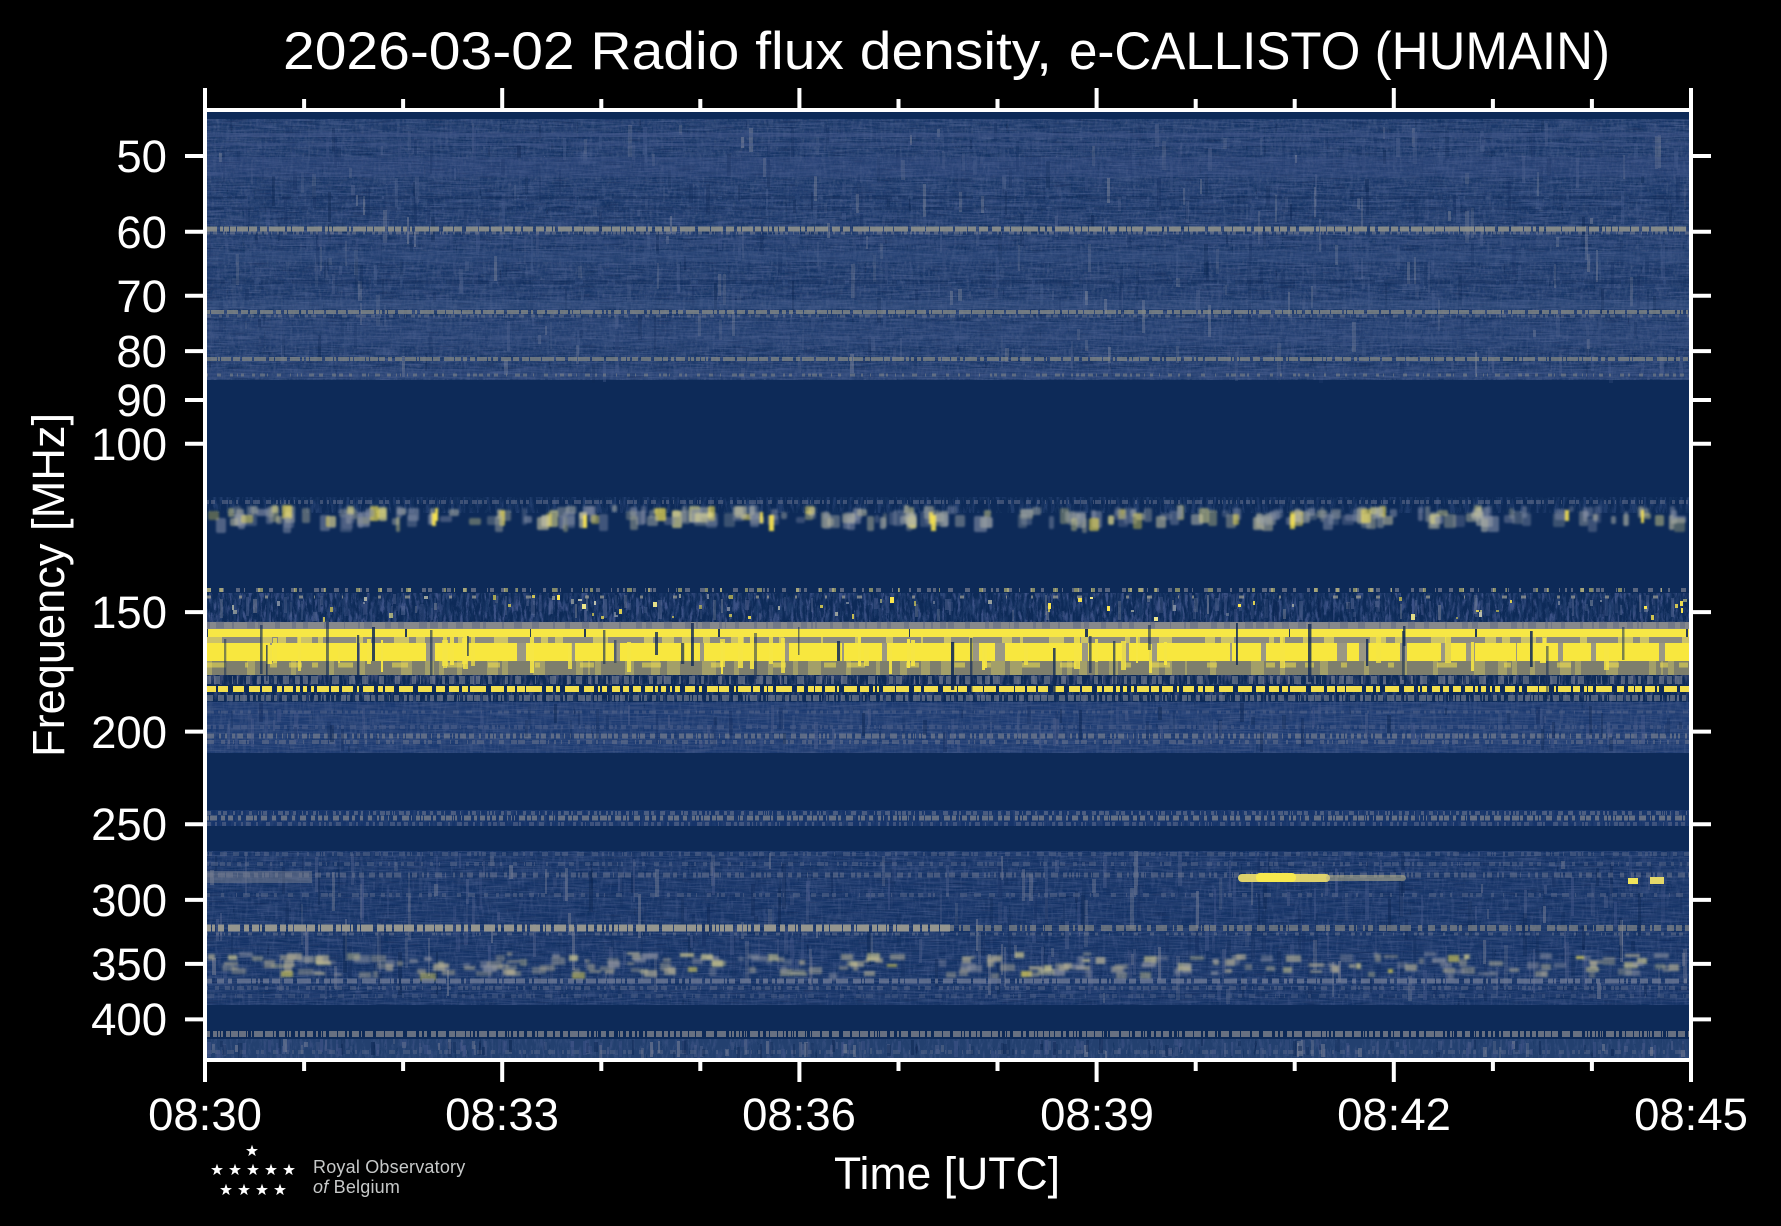  Describe the element at coordinates (141, 232) in the screenshot. I see `svg-text: 60` at that location.